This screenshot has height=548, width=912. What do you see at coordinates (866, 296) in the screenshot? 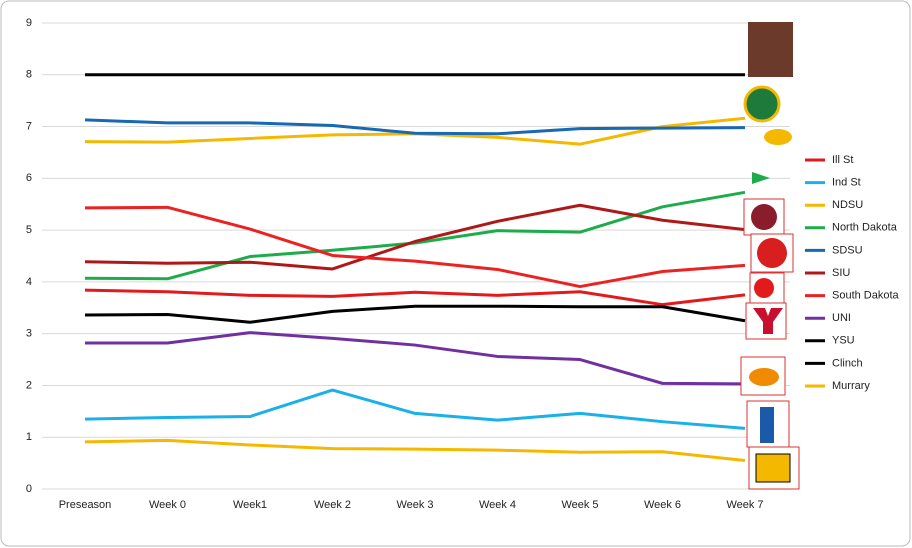
I see `legend-label: South Dakota` at bounding box center [866, 296].